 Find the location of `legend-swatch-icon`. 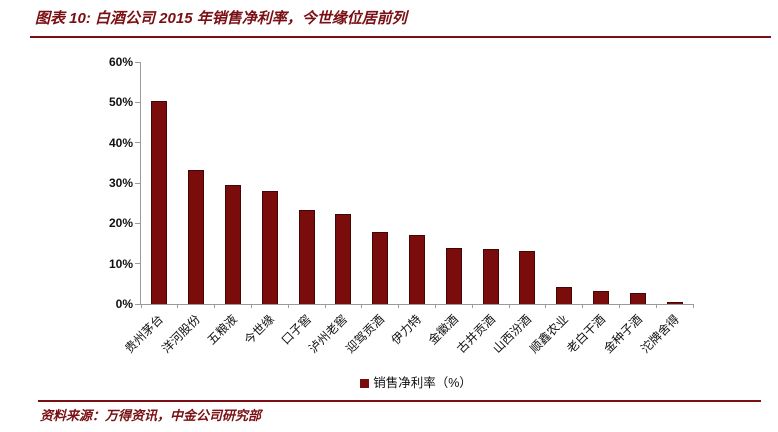

legend-swatch-icon is located at coordinates (365, 383).